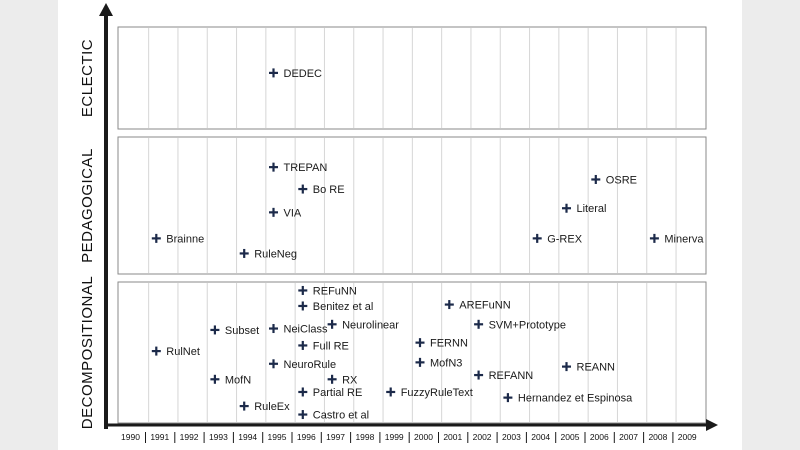 This screenshot has height=450, width=800. What do you see at coordinates (350, 380) in the screenshot?
I see `data-point-label: RX` at bounding box center [350, 380].